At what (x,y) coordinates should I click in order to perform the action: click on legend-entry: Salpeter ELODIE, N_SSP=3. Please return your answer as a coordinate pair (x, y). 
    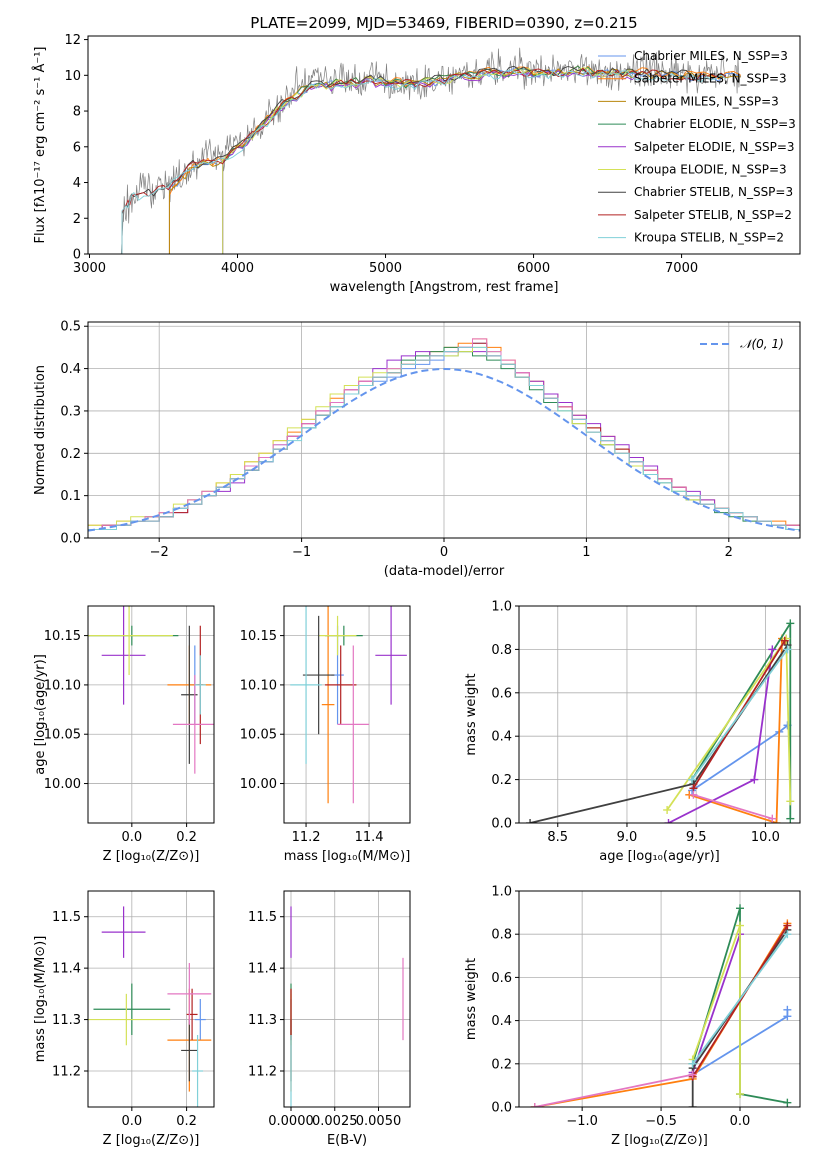
    Looking at the image, I should click on (714, 147).